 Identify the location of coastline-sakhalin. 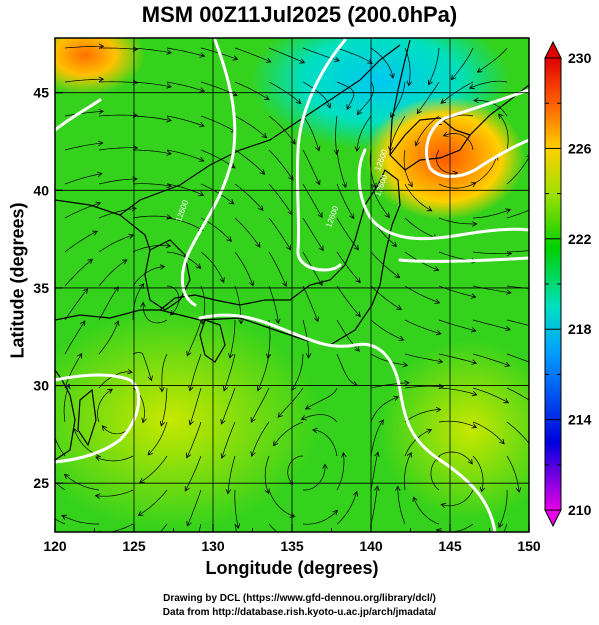
(400, 97).